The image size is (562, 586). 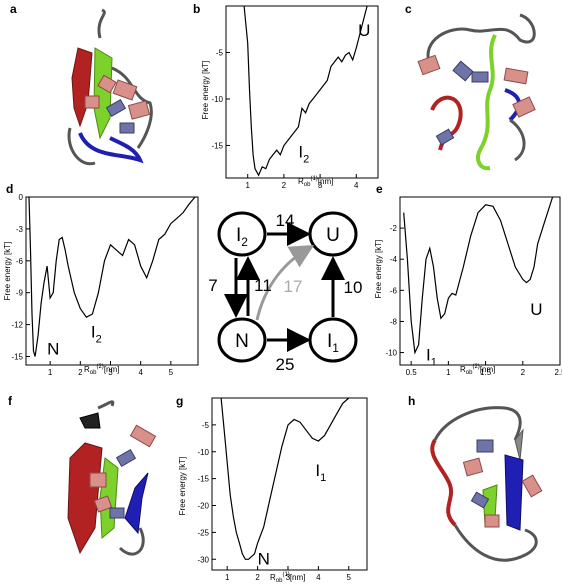 I want to click on rate-i2-n: 7, so click(x=212, y=285).